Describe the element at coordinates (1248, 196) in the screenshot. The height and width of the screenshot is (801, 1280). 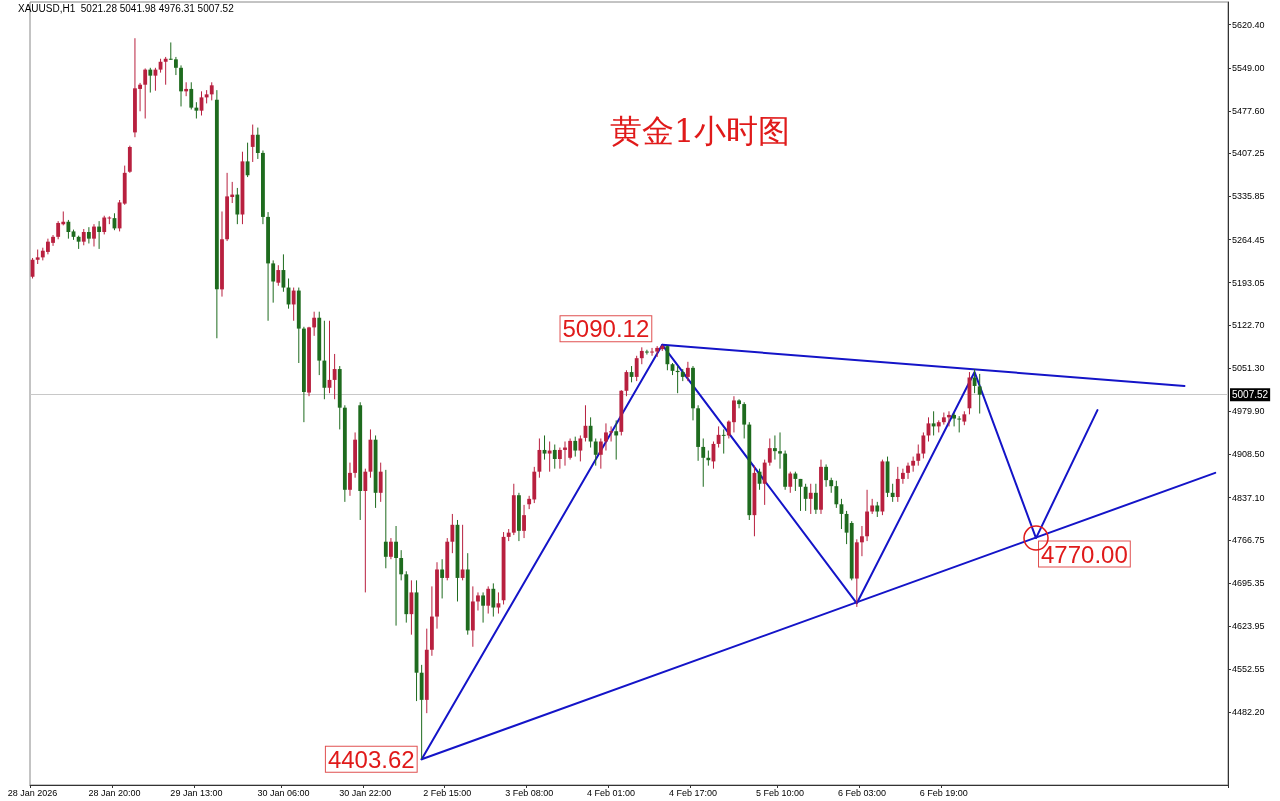
I see `y-tick-label: 5335.85` at that location.